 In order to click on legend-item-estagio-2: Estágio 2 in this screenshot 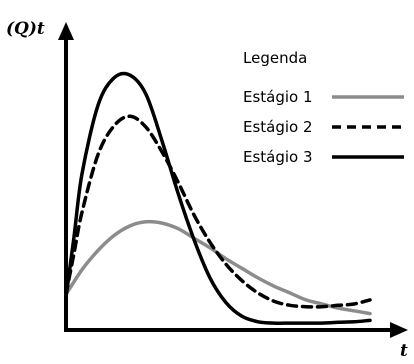, I will do `click(323, 127)`.